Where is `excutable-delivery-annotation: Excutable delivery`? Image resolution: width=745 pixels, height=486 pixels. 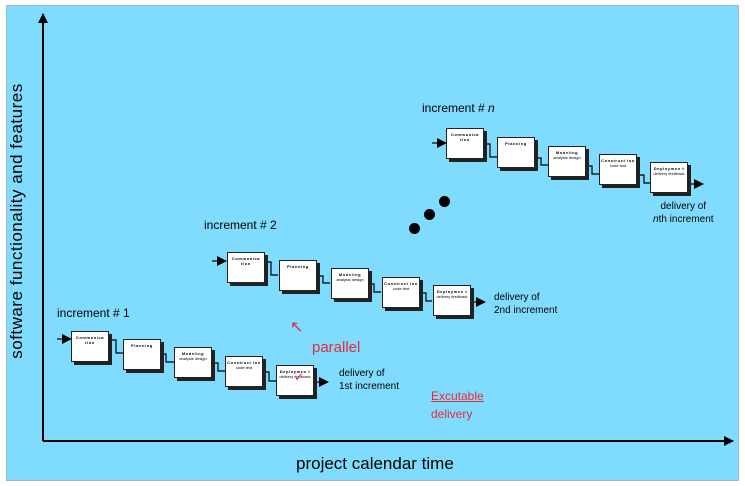
excutable-delivery-annotation: Excutable delivery is located at coordinates (457, 405).